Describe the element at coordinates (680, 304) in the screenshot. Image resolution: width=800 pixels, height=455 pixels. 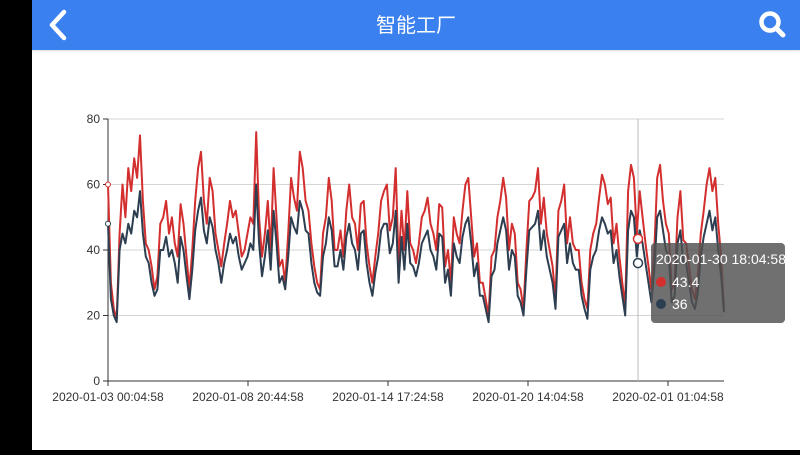
I see `tooltip-value-blue: 36` at that location.